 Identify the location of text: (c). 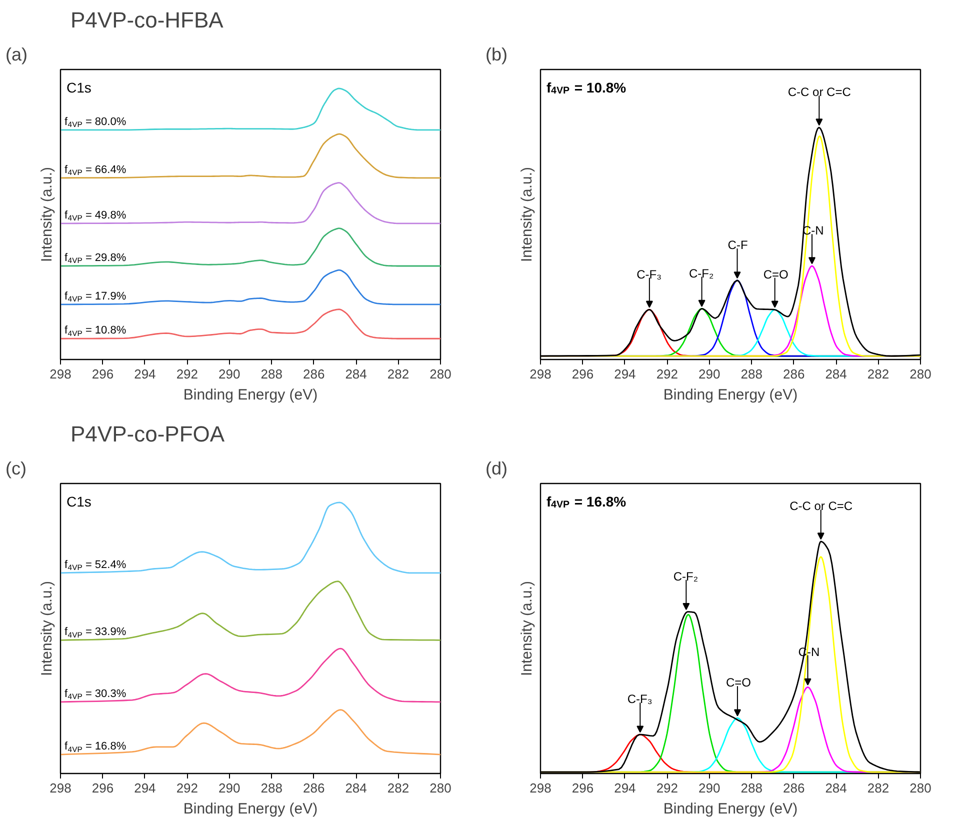
(16, 468).